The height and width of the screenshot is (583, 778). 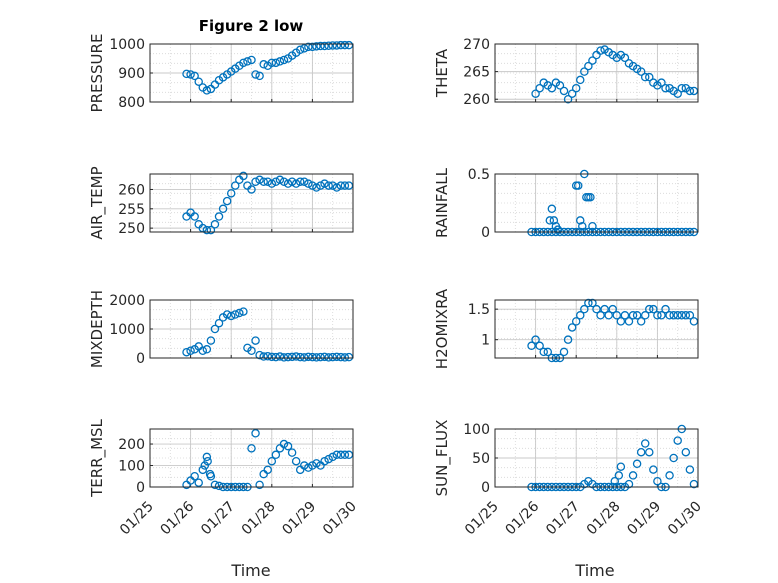 What do you see at coordinates (140, 488) in the screenshot?
I see `y-tick-label: 0` at bounding box center [140, 488].